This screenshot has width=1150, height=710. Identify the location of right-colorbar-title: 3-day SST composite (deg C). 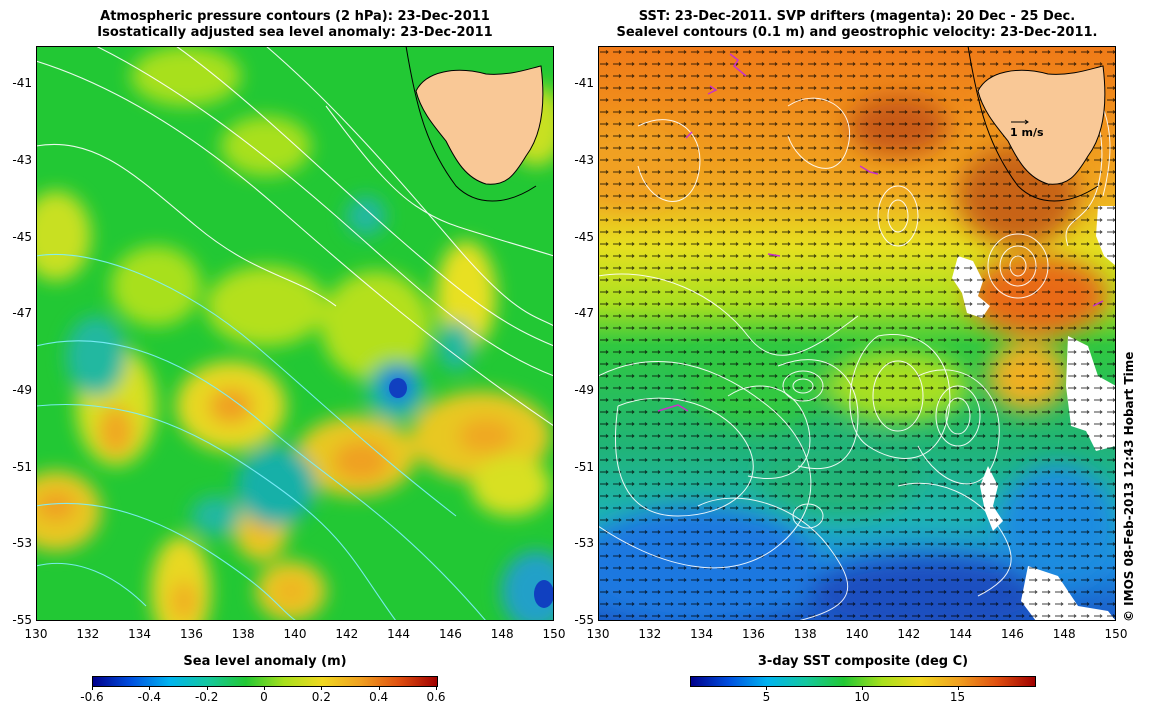
(863, 661).